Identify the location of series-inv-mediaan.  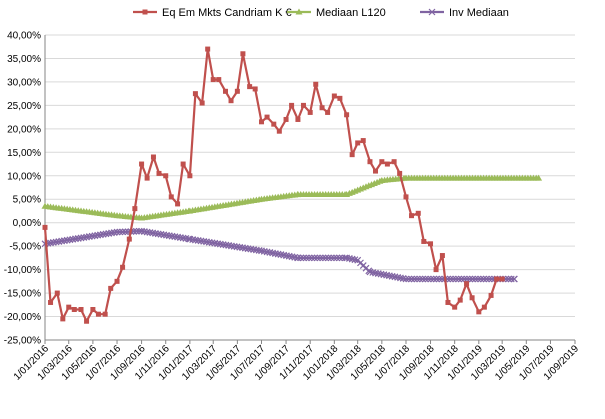
(279, 255).